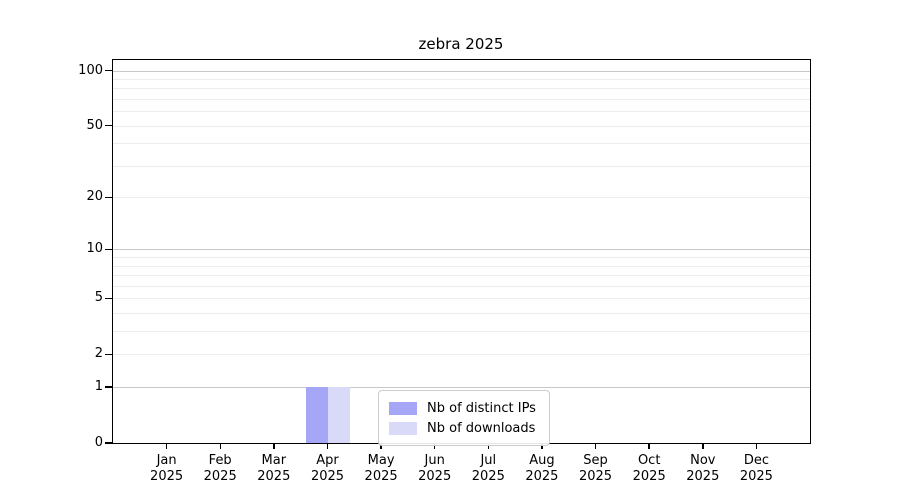  Describe the element at coordinates (94, 125) in the screenshot. I see `y-axis-tick-label: 50` at that location.